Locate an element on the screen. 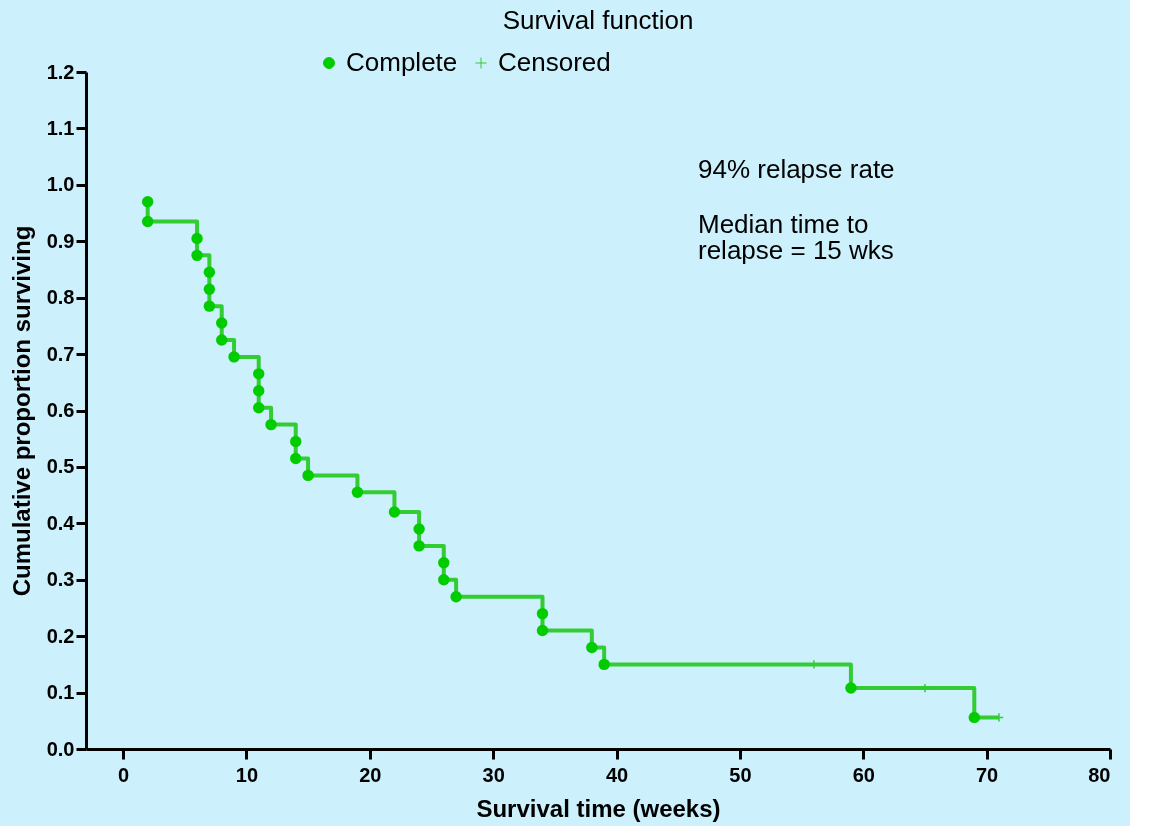 The width and height of the screenshot is (1149, 834). legend-label: Censored is located at coordinates (554, 62).